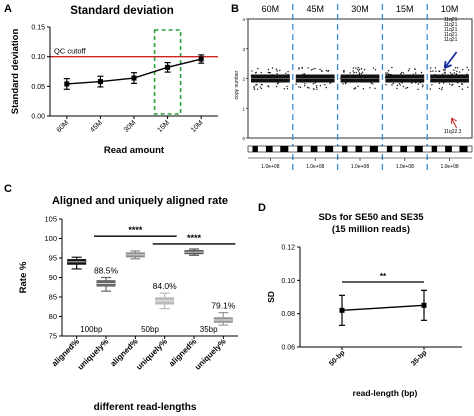 Image resolution: width=474 pixels, height=416 pixels. Describe the element at coordinates (315, 9) in the screenshot. I see `segment-label: 45M` at that location.